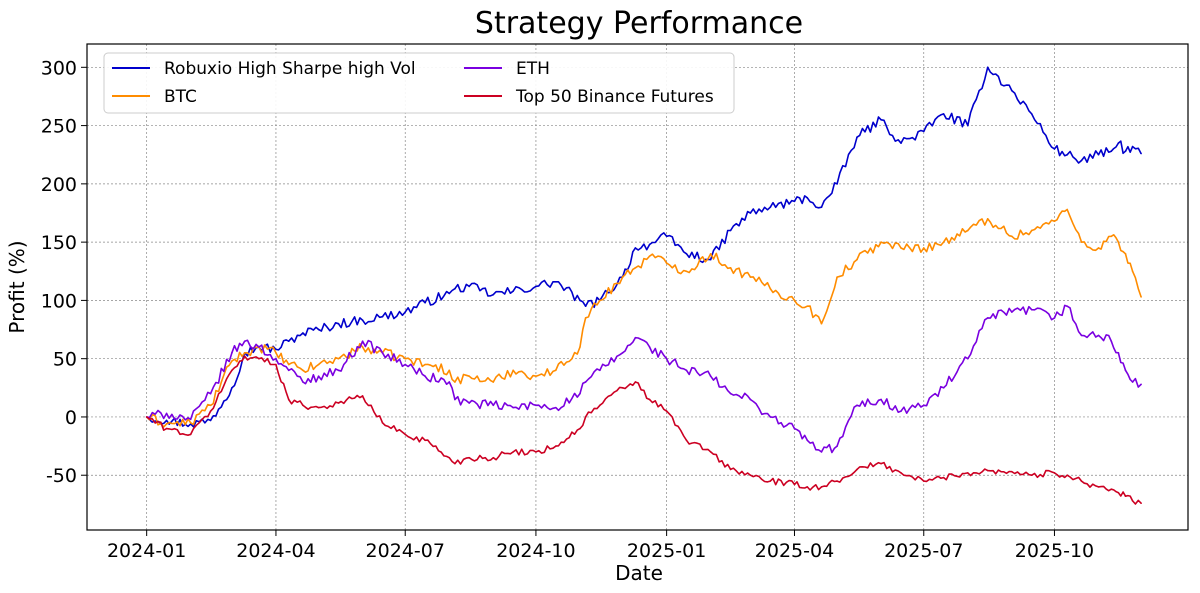  Describe the element at coordinates (59, 68) in the screenshot. I see `y-tick-label: 300` at that location.